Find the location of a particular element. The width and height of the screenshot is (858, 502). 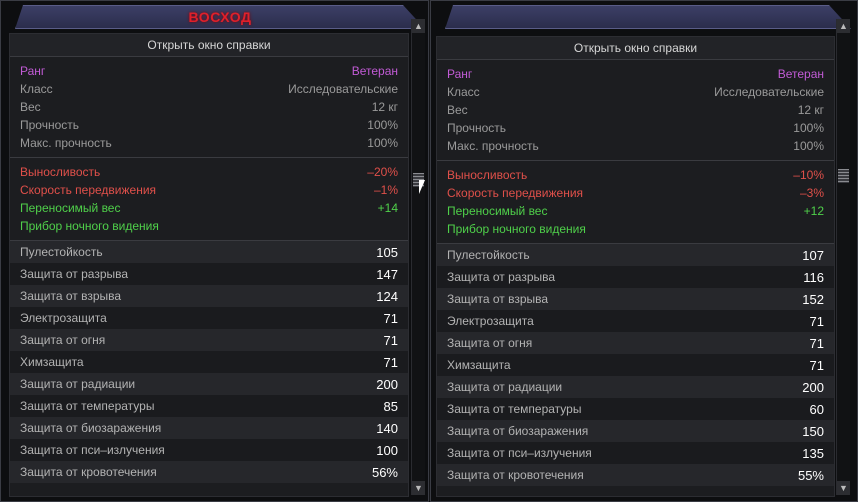

effect-row: Скорость передвижения –1% is located at coordinates (209, 190).